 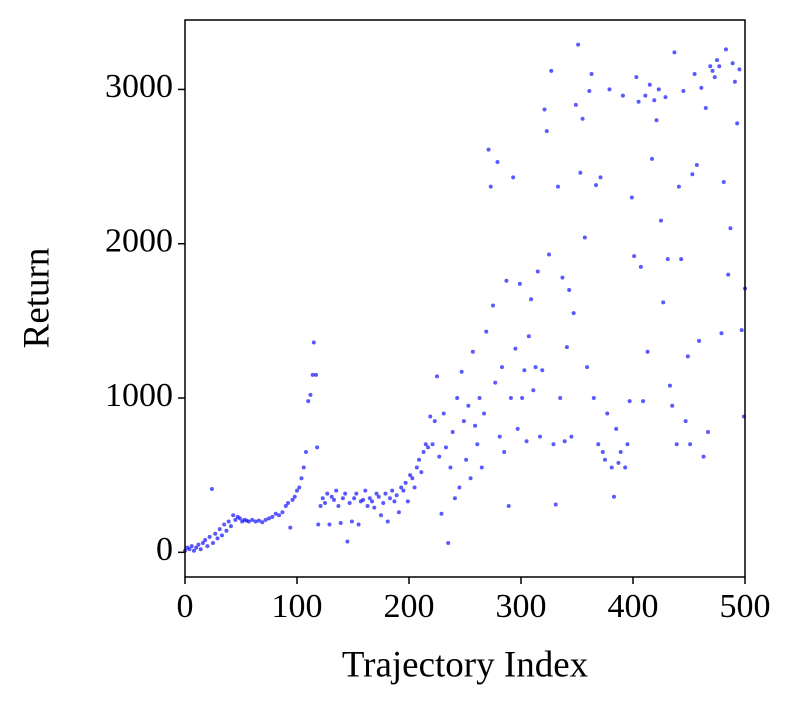 I want to click on x-tick-label: 500, so click(x=745, y=606).